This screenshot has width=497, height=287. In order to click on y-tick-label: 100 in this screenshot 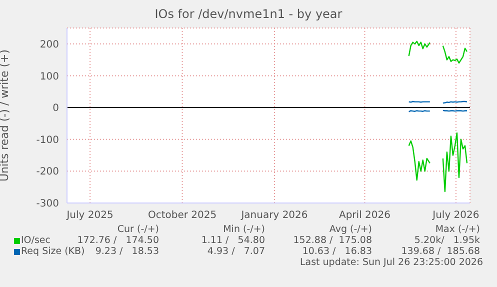, I will do `click(49, 76)`.